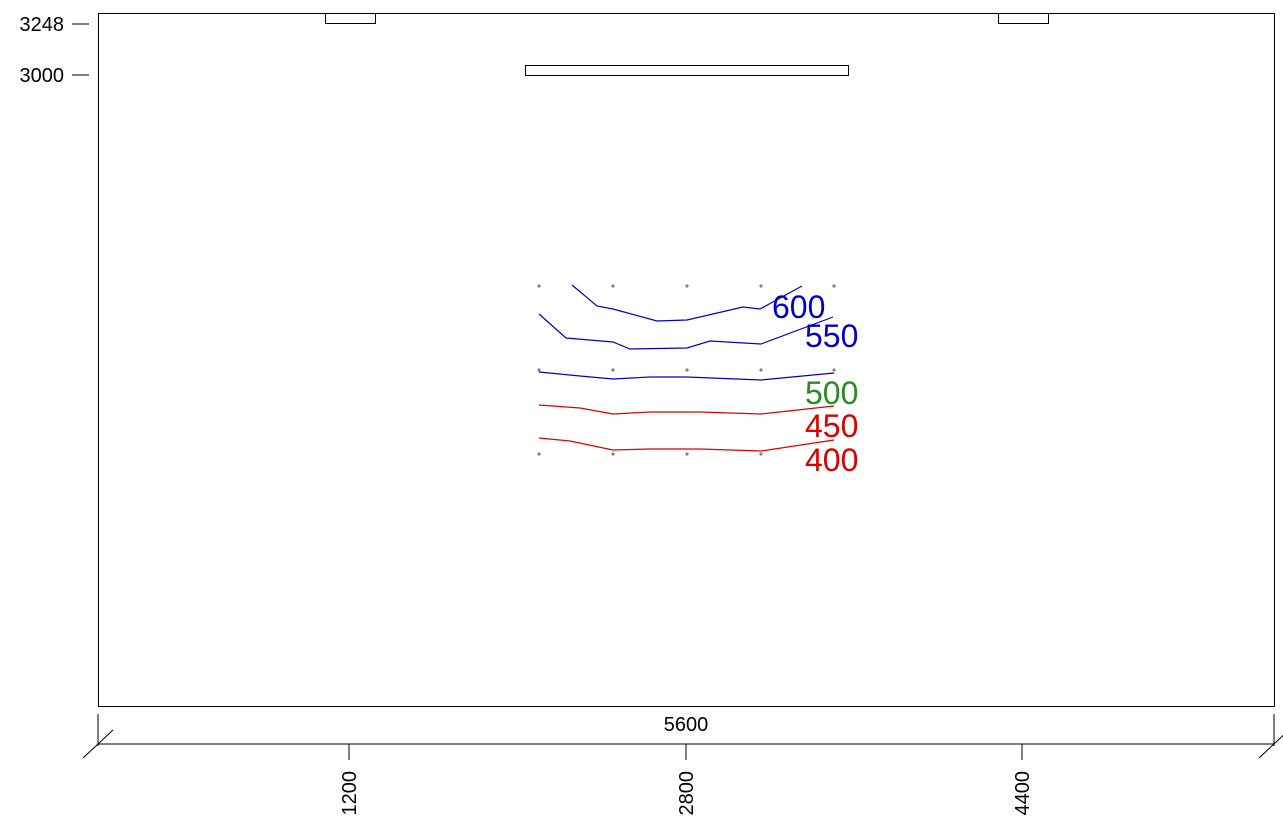 The height and width of the screenshot is (825, 1283). Describe the element at coordinates (98, 744) in the screenshot. I see `dimension-tick-left` at that location.